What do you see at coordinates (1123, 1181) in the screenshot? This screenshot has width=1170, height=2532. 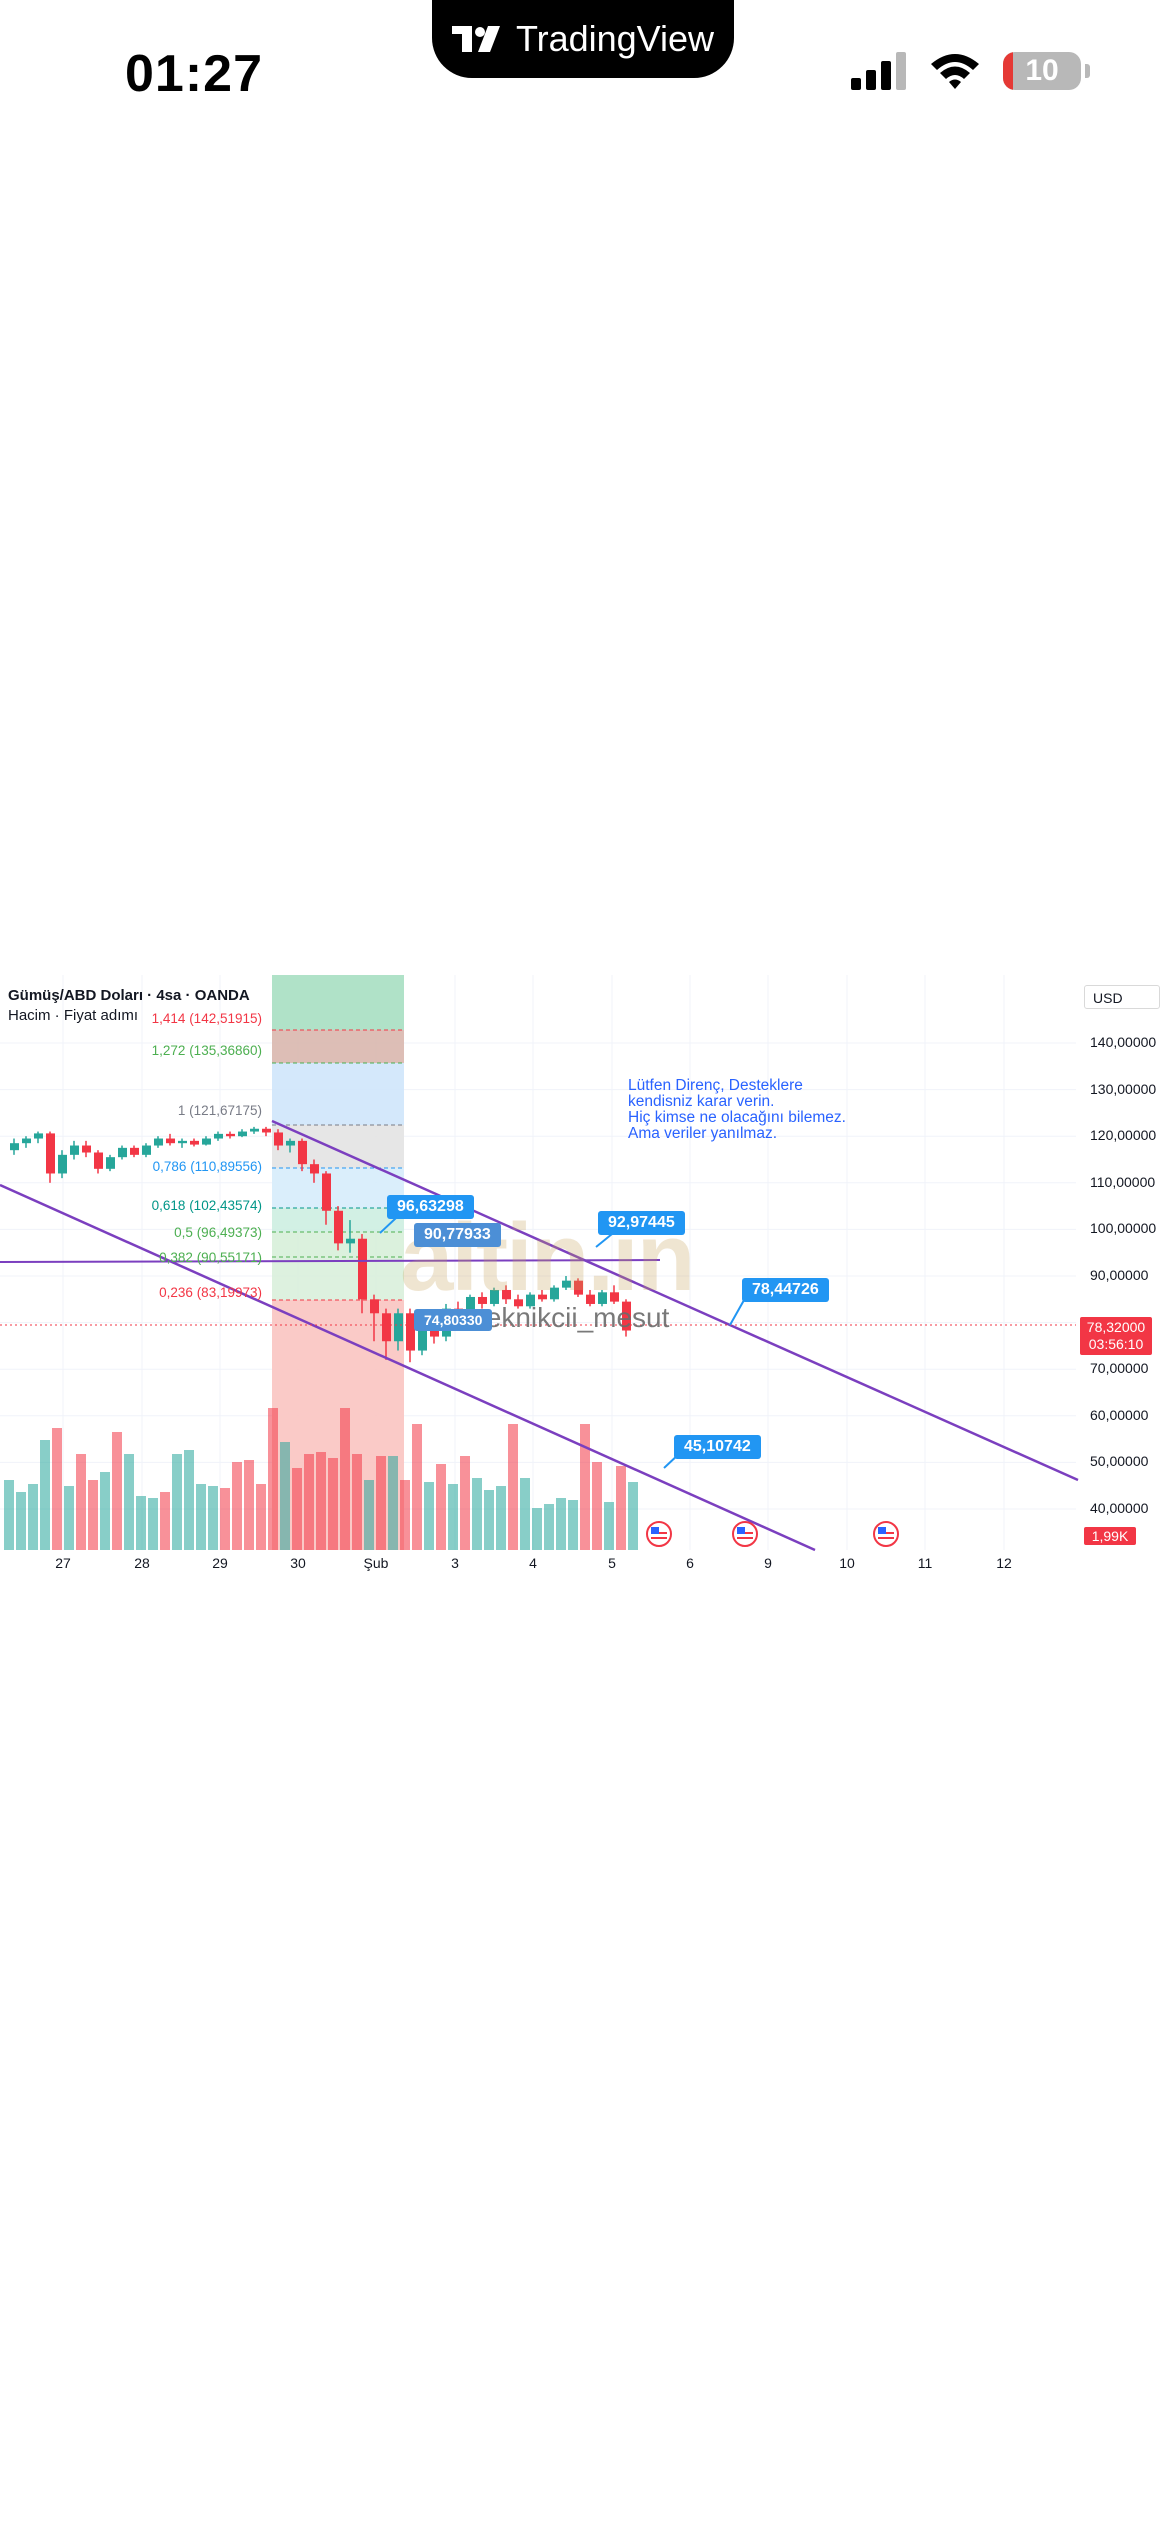 I see `price-tick-label: 110,00000` at bounding box center [1123, 1181].